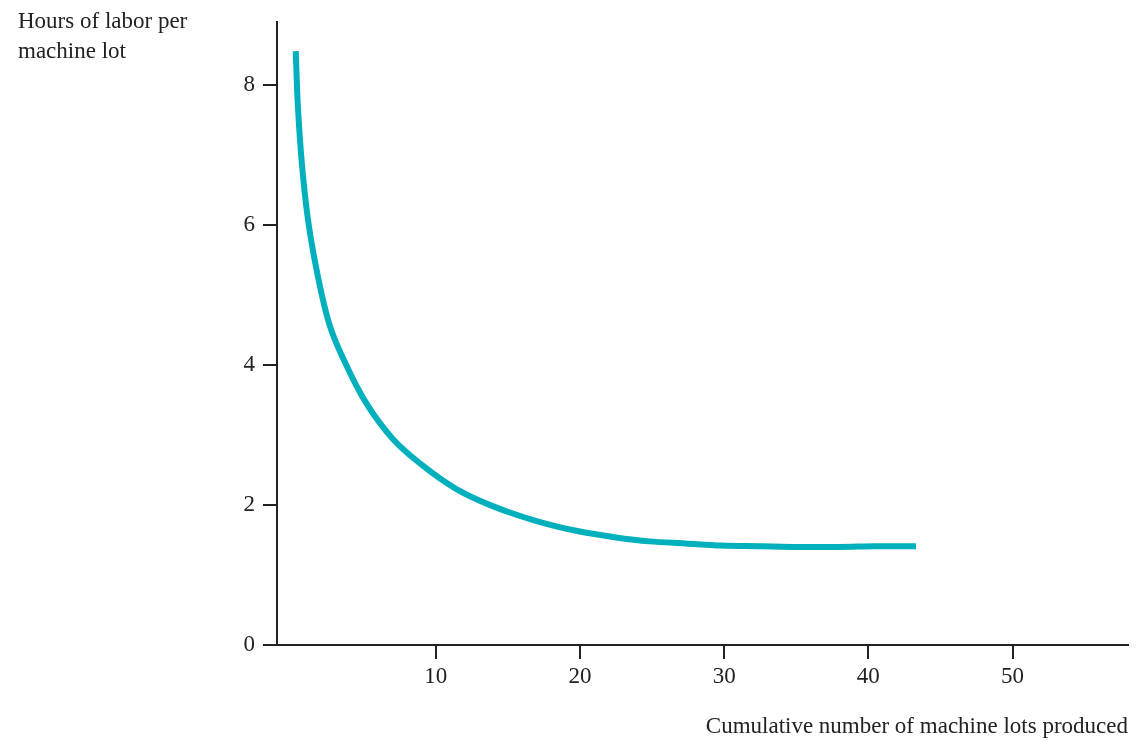  What do you see at coordinates (436, 675) in the screenshot?
I see `x-tick-label: 10` at bounding box center [436, 675].